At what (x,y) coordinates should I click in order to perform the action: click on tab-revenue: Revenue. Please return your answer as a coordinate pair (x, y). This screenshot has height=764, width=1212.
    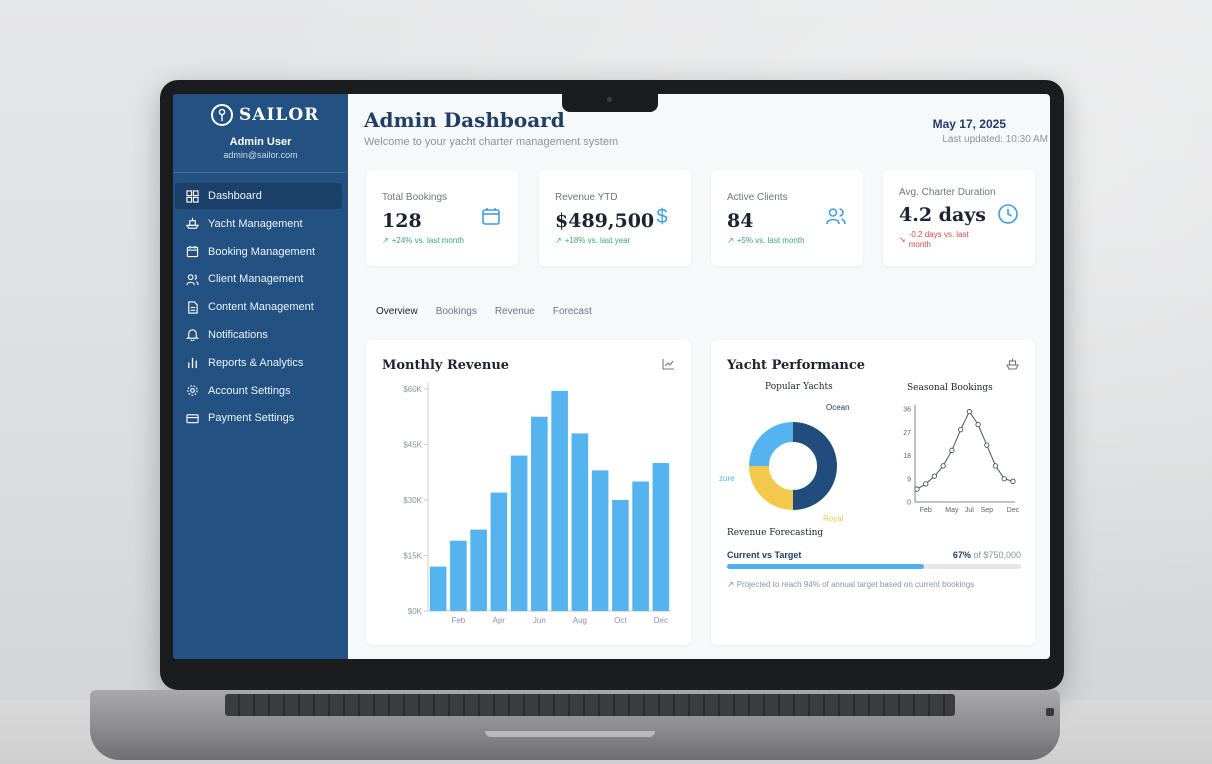
    Looking at the image, I should click on (514, 311).